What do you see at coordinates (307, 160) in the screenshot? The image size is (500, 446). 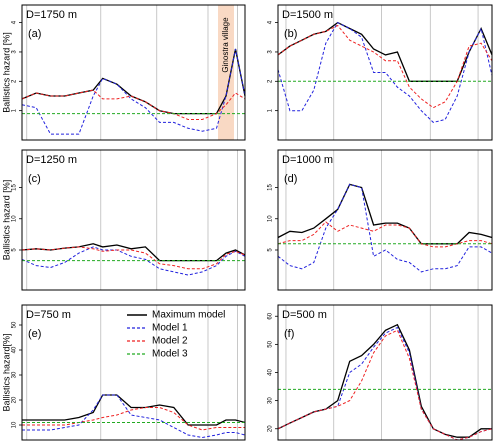 I see `panel-title: D=1000 m` at bounding box center [307, 160].